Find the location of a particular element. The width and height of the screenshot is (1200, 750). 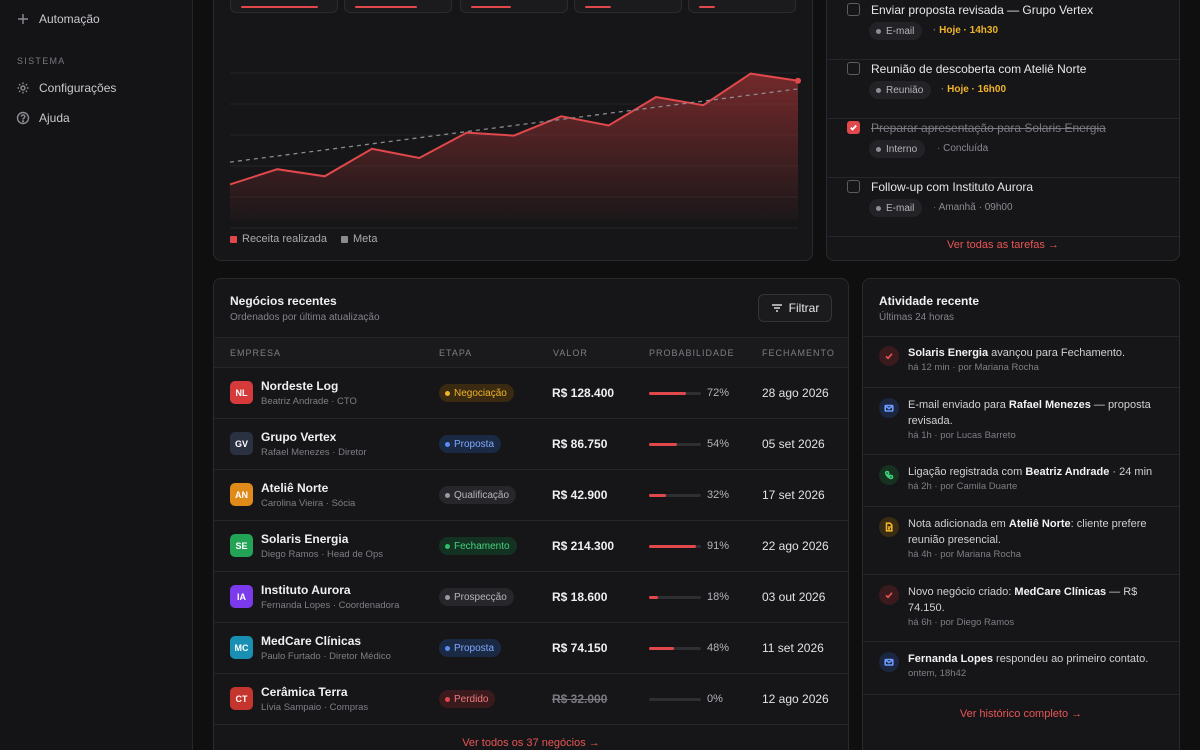

pipeline-stat: 11 negócios is located at coordinates (628, 6).